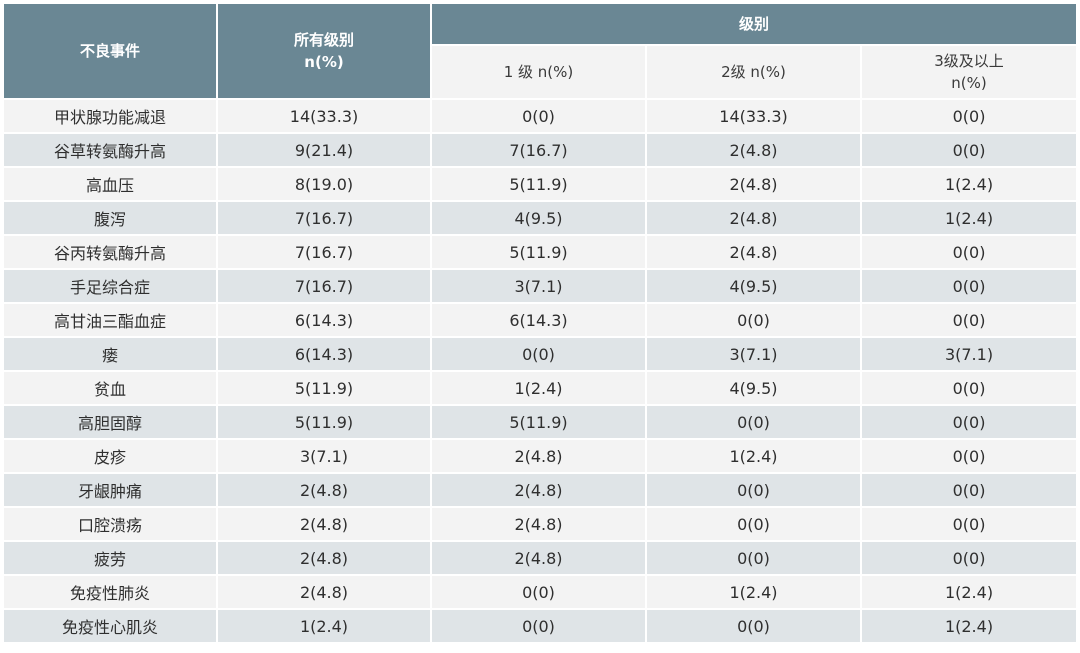  I want to click on table-row: 口腔溃疡 2(4.8) 2(4.8) 0(0) 0(0), so click(540, 524).